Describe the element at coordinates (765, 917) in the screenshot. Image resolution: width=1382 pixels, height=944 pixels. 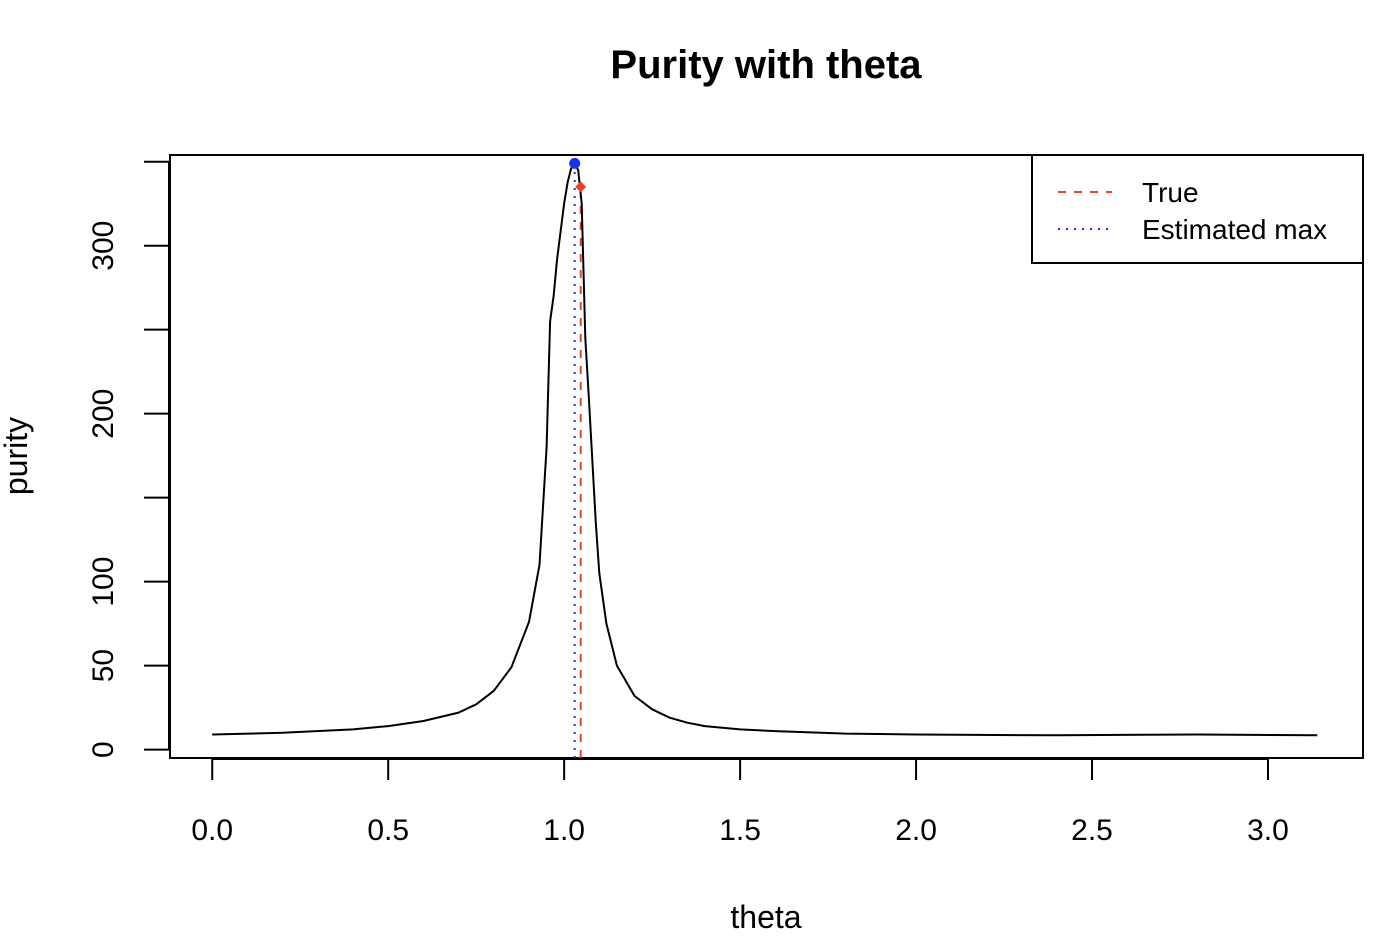
I see `x-axis-label: theta` at that location.